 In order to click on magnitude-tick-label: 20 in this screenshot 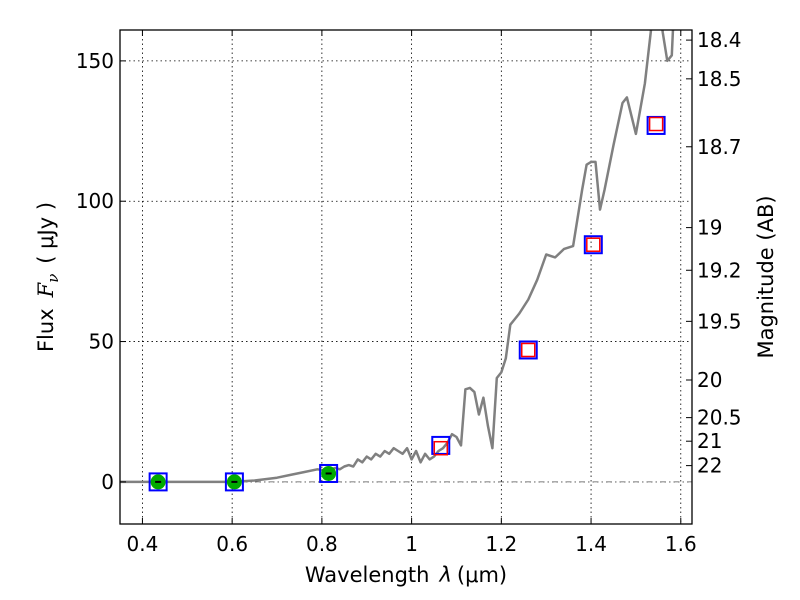, I will do `click(709, 380)`.